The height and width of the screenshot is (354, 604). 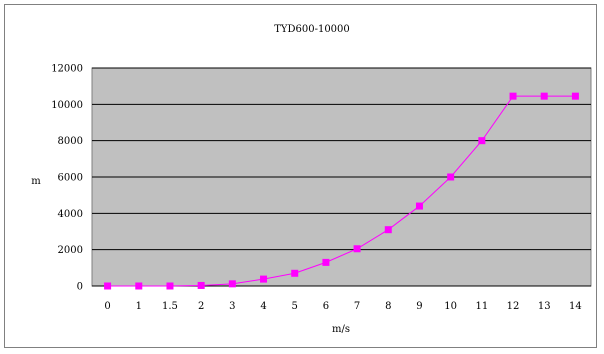 I want to click on x-tick-label: 12, so click(x=513, y=306).